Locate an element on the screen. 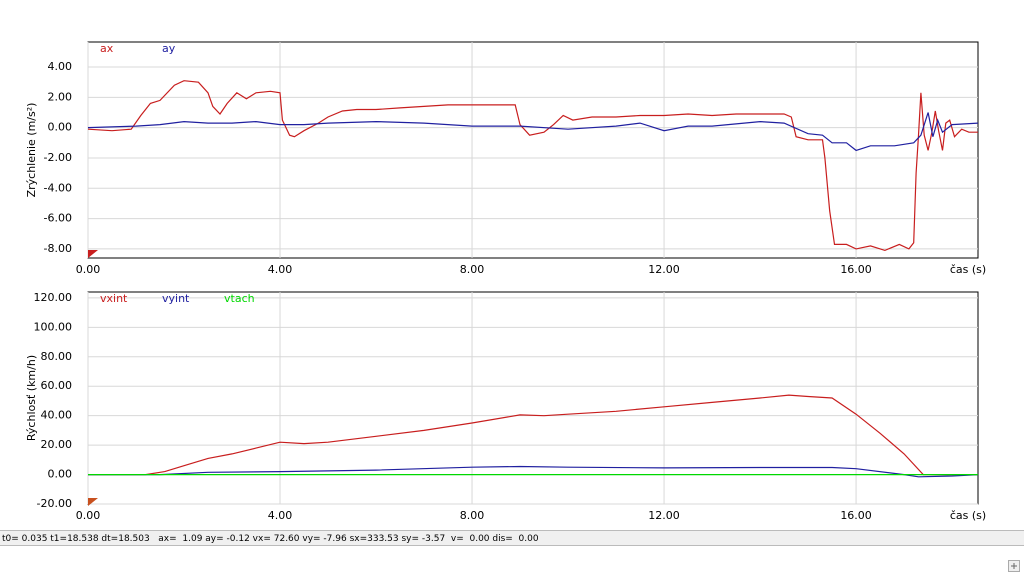 The image size is (1024, 576). legend-entry: ay is located at coordinates (169, 48).